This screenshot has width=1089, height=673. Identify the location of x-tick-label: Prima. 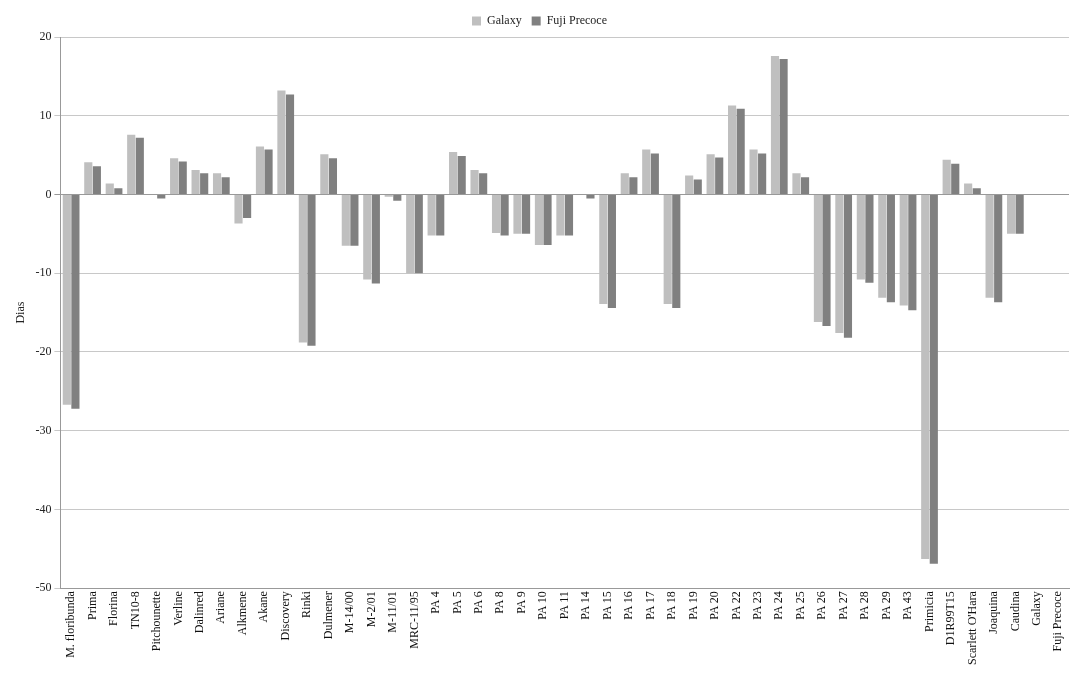
(91, 605).